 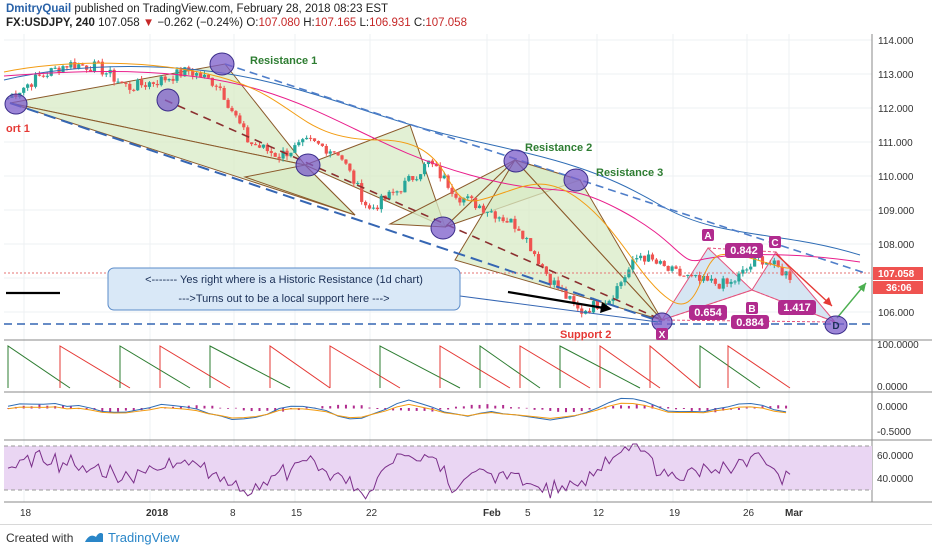 What do you see at coordinates (492, 513) in the screenshot?
I see `date-tick: Feb` at bounding box center [492, 513].